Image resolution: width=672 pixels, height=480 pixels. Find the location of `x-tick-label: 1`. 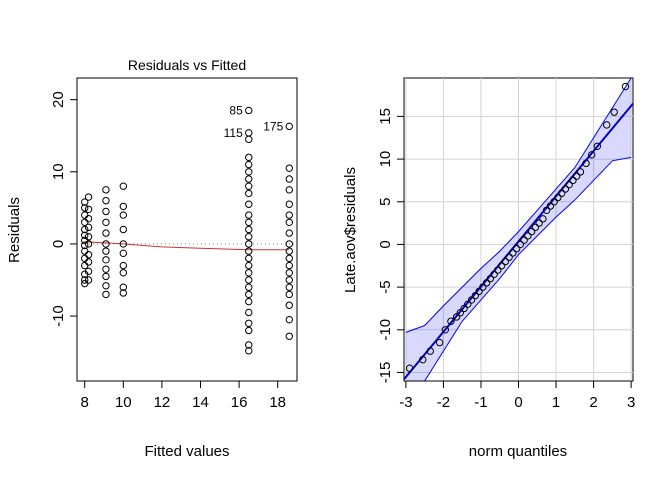

x-tick-label: 1 is located at coordinates (556, 402).